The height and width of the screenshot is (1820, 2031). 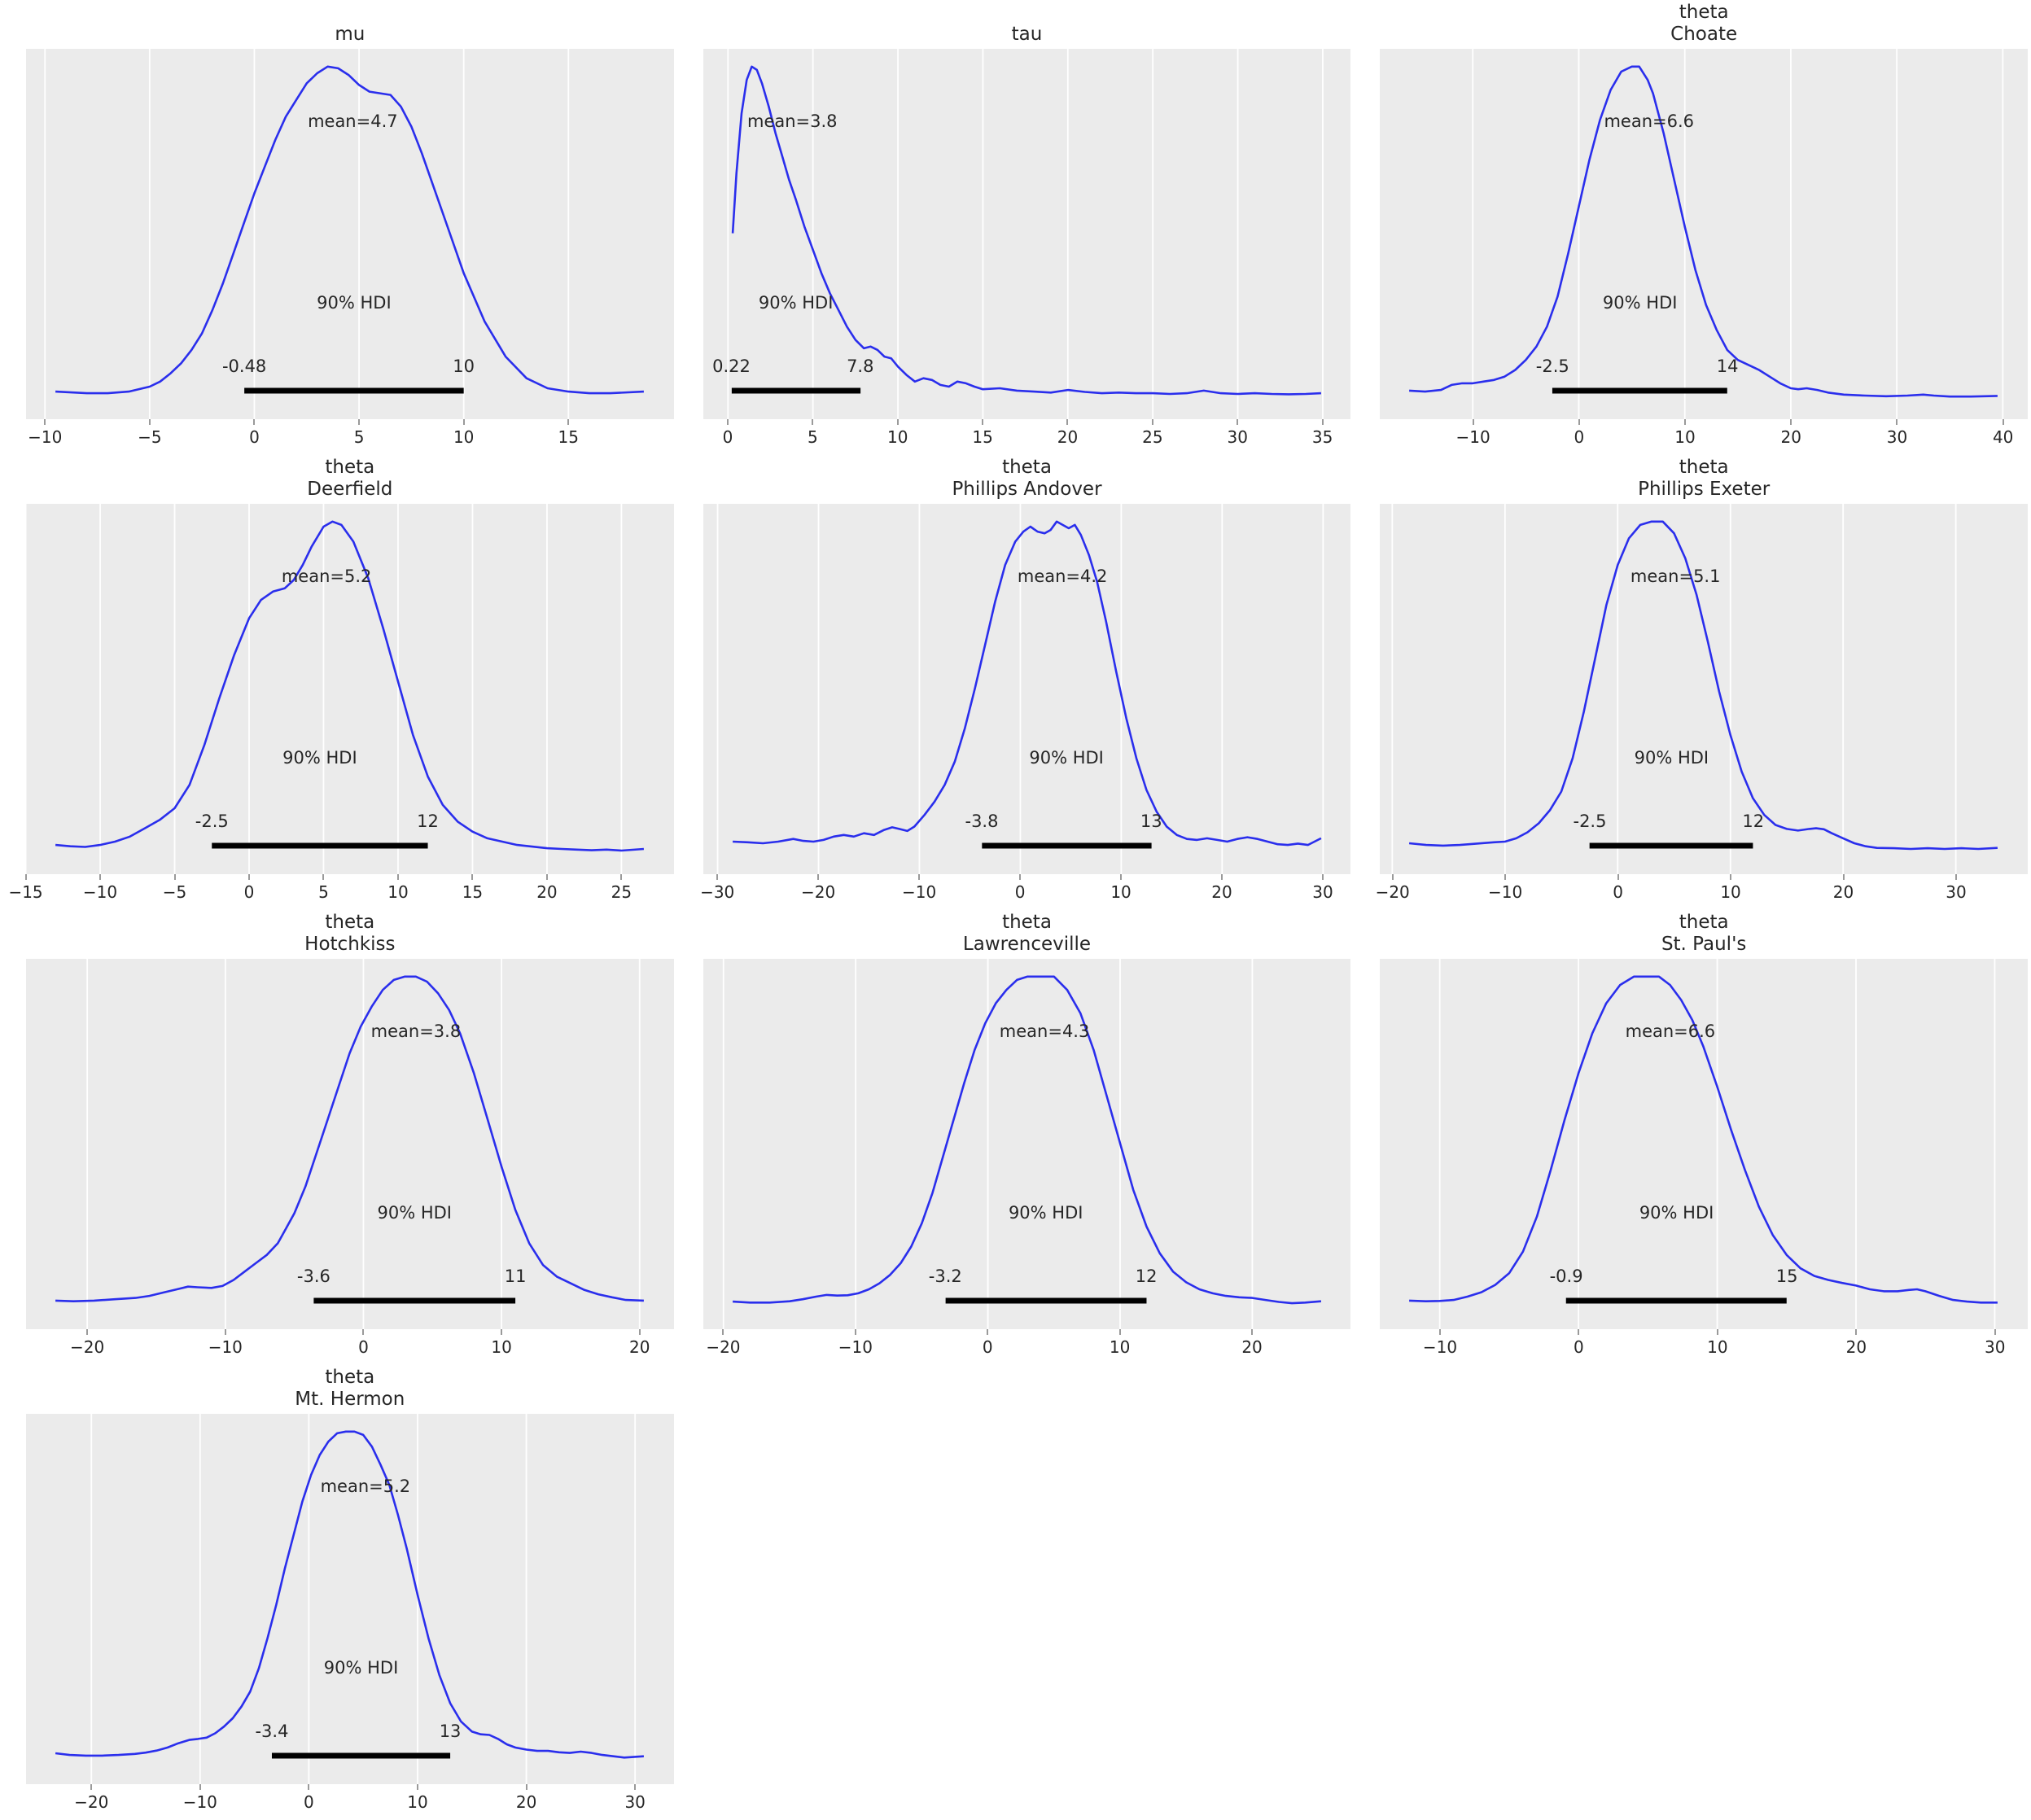 I want to click on hdi-lower-label: -3.4, so click(x=272, y=1732).